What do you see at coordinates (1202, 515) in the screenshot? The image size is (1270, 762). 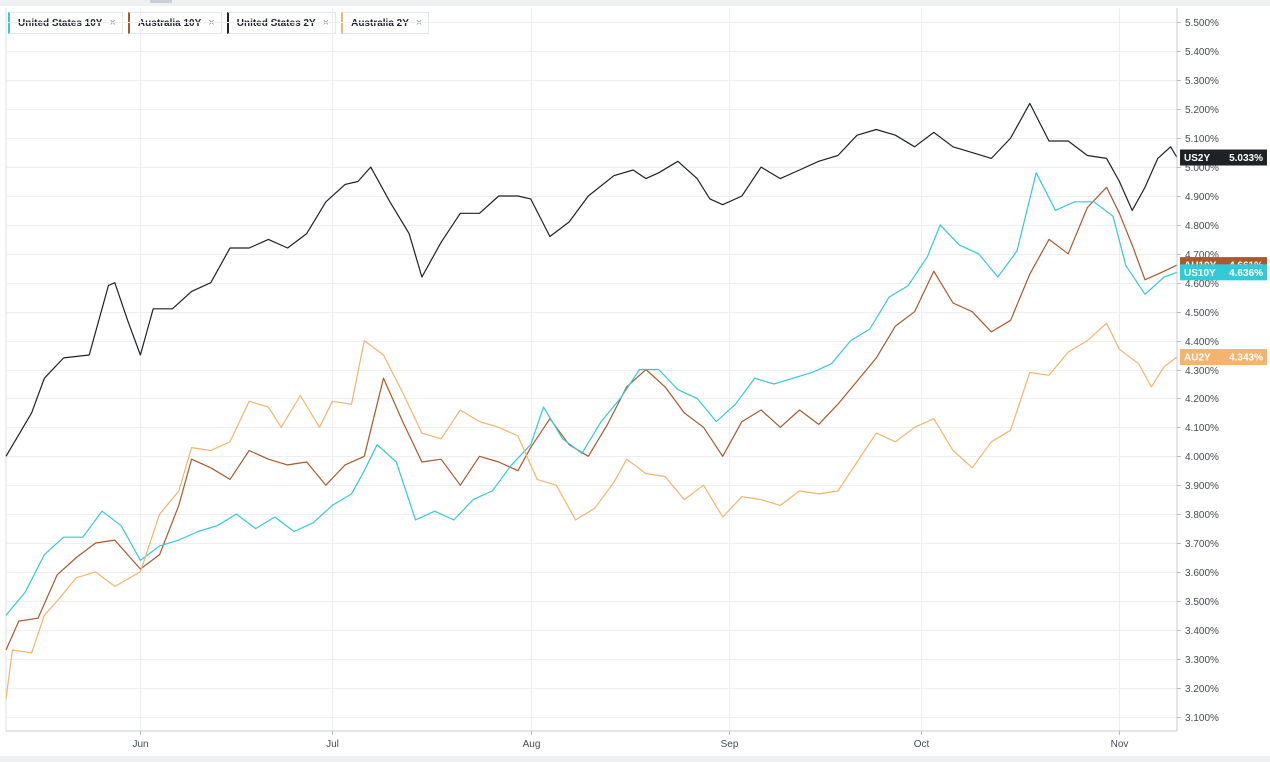 I see `y-tick-label: 3.800%` at bounding box center [1202, 515].